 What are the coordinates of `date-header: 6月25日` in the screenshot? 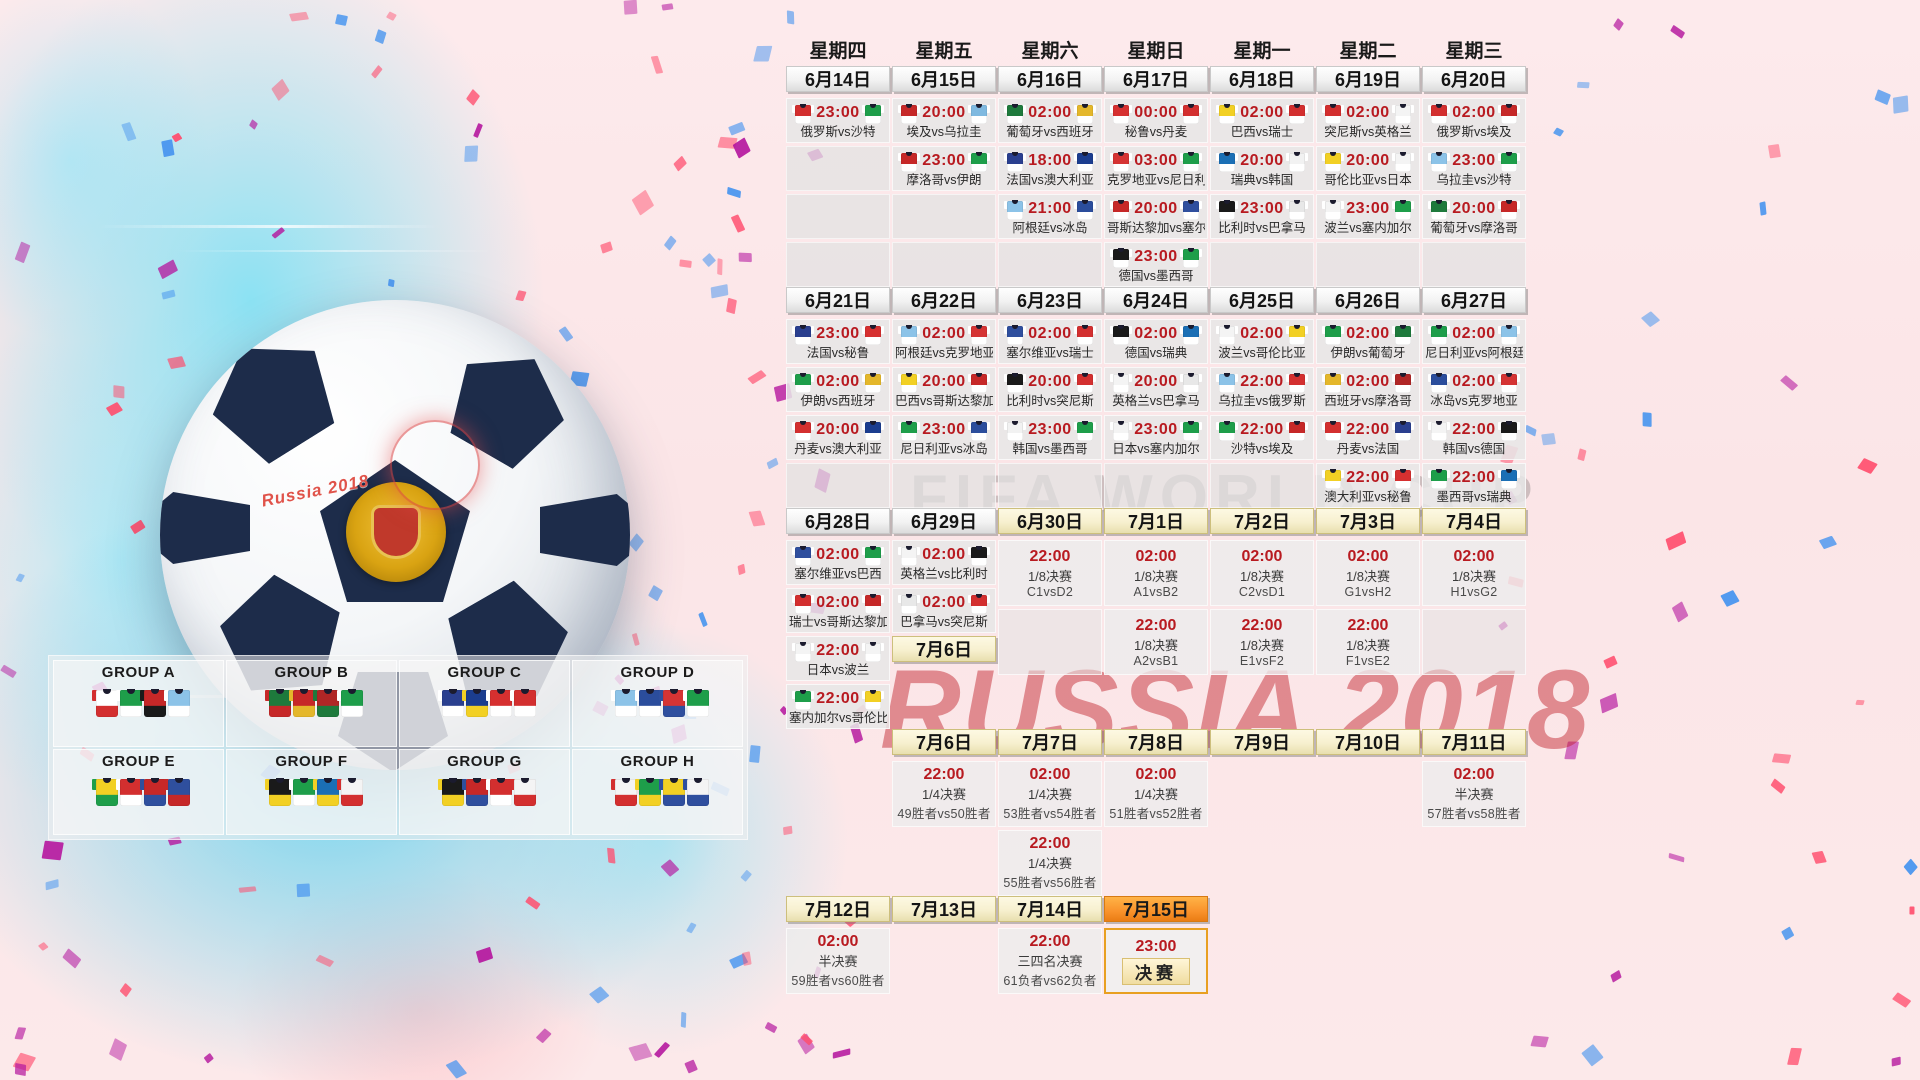 It's located at (1262, 300).